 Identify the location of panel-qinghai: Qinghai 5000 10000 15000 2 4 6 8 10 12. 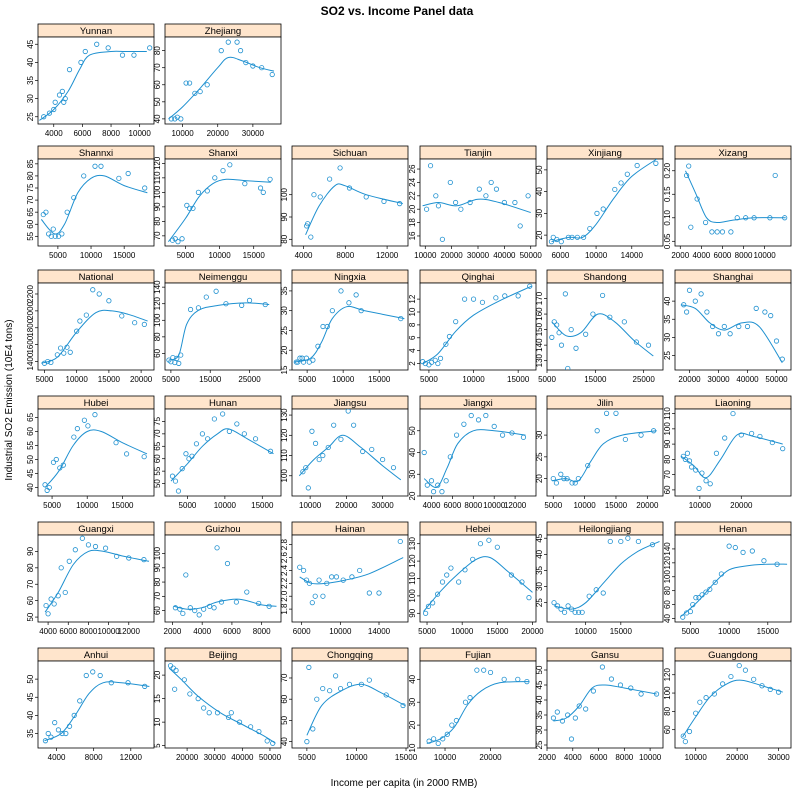
(472, 326).